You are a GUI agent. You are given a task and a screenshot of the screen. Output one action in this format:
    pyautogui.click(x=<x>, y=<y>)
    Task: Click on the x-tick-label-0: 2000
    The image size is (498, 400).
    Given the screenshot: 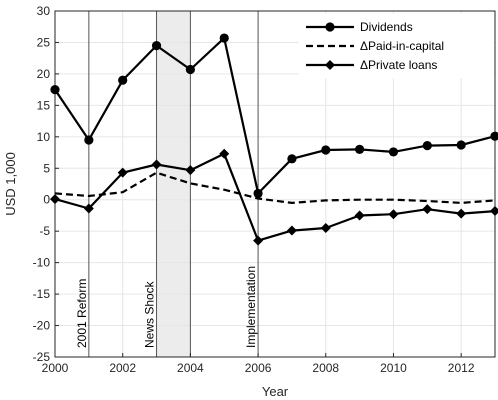 What is the action you would take?
    pyautogui.click(x=55, y=368)
    